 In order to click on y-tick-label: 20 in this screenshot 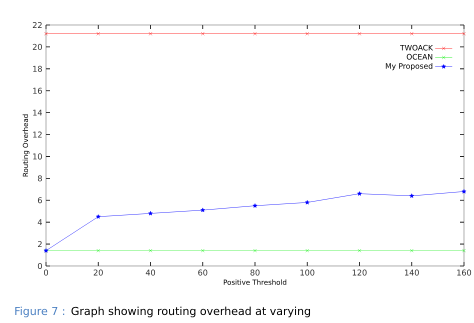, I will do `click(37, 47)`.